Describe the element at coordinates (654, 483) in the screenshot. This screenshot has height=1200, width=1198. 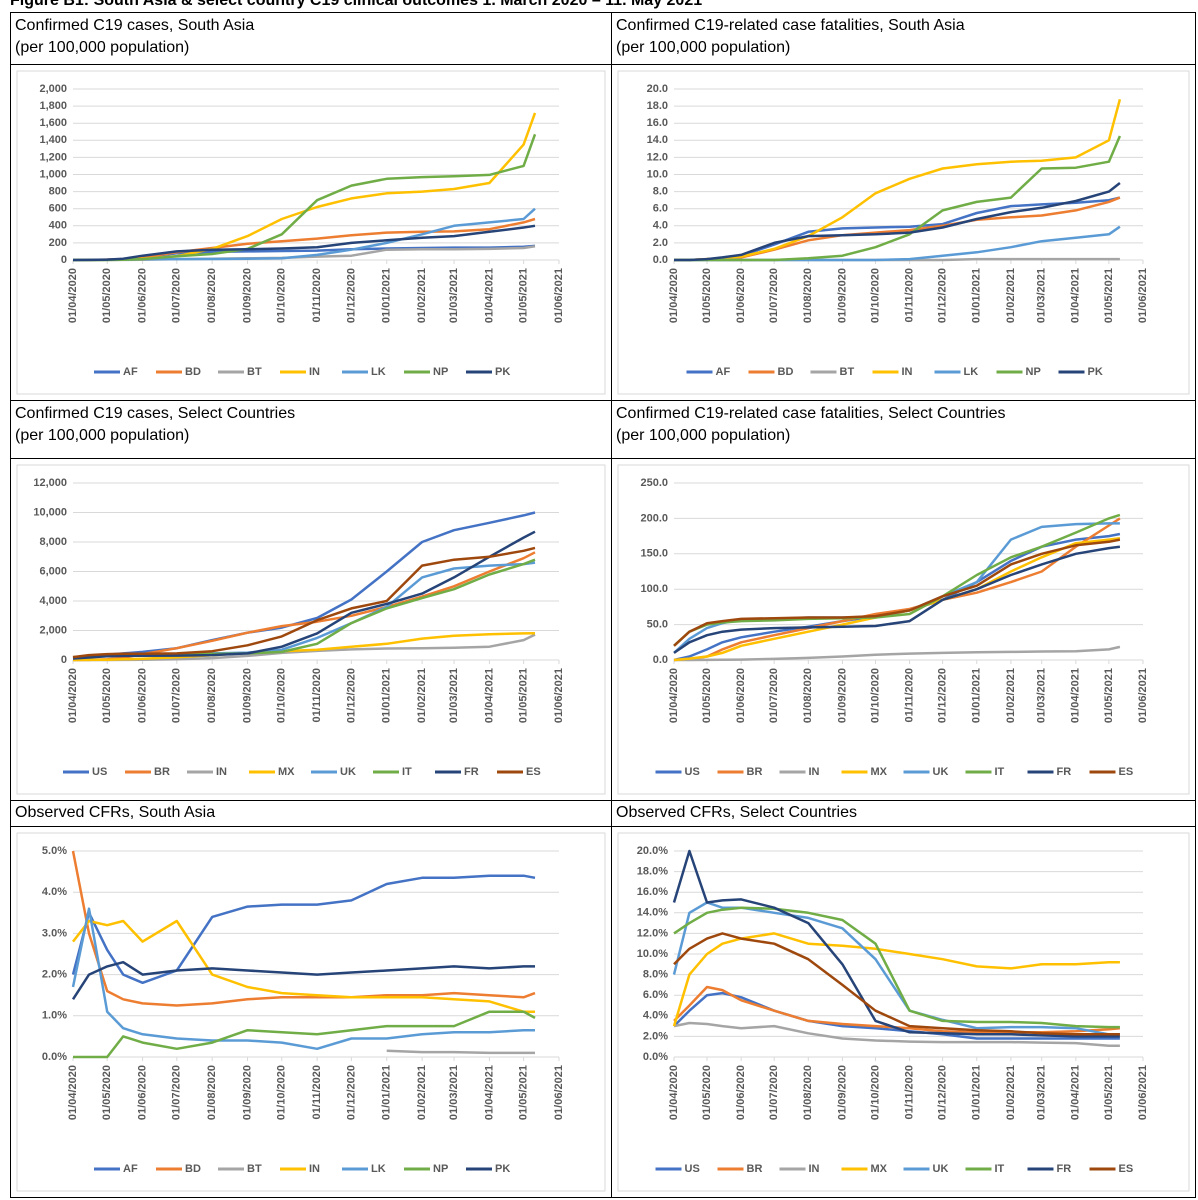
I see `y-tick-label: 250.0` at that location.